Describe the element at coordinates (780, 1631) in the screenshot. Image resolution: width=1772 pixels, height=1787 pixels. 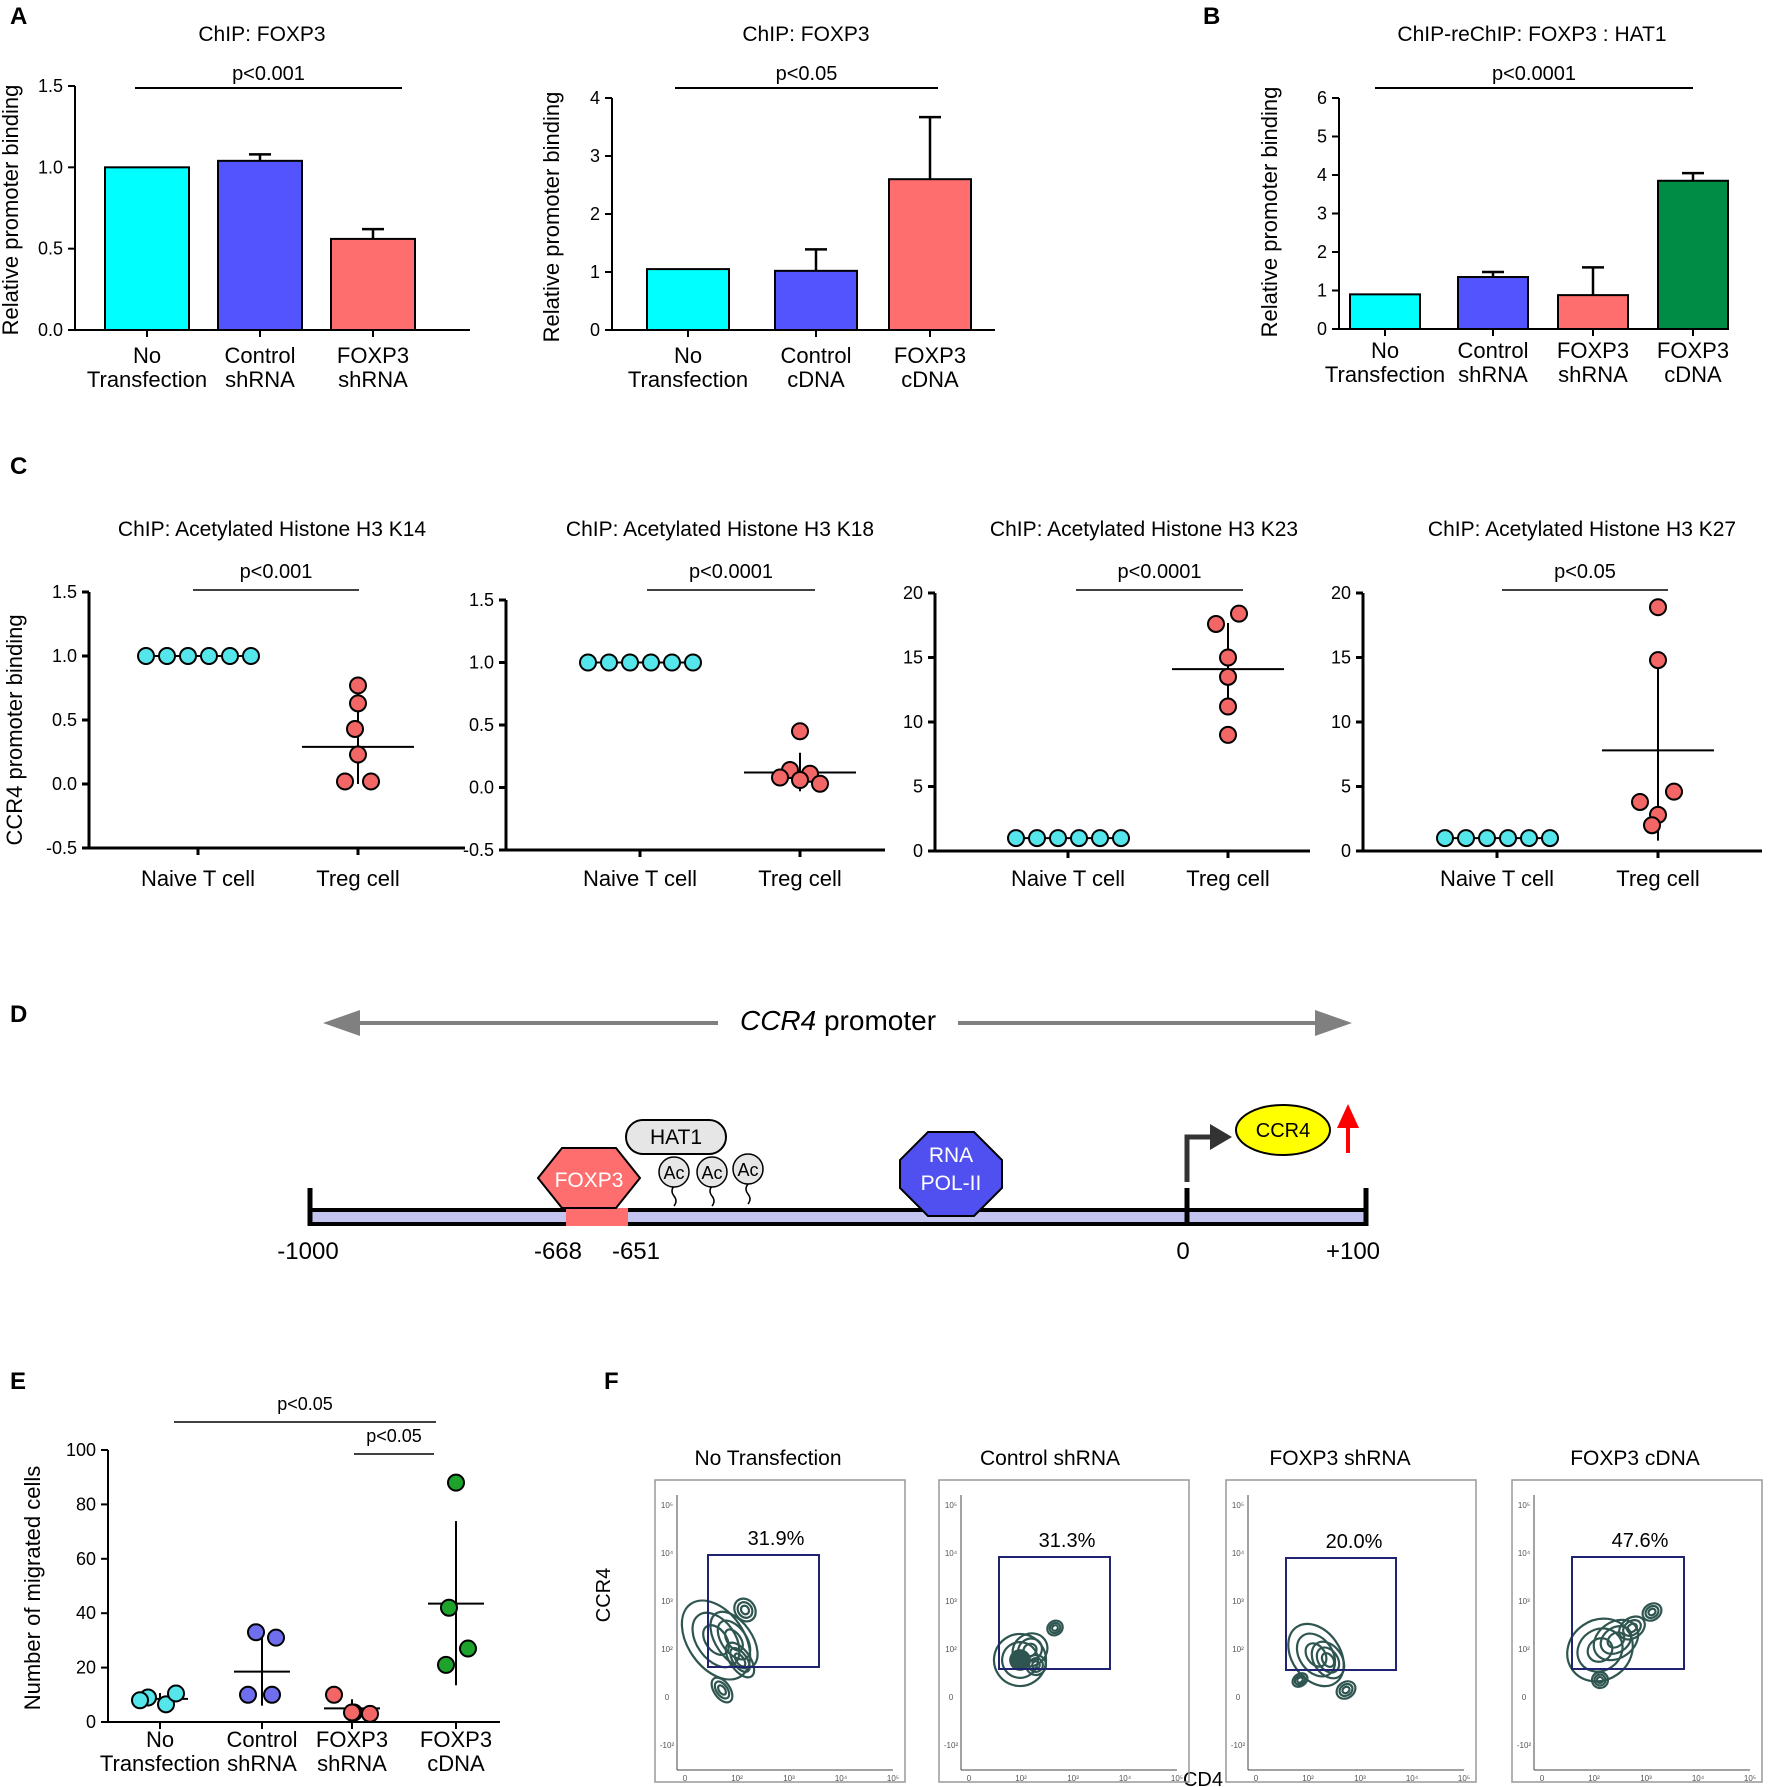
I see `flow-plot-frame` at that location.